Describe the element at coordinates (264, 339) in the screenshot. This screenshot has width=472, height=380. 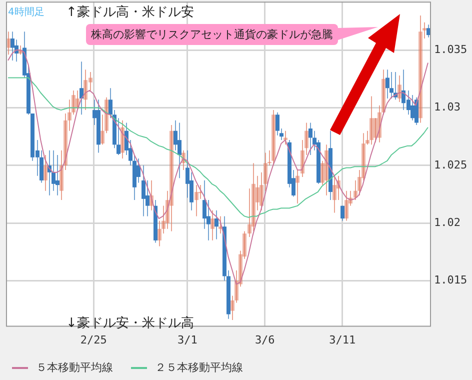
I see `x-tick-label: 3/6` at that location.